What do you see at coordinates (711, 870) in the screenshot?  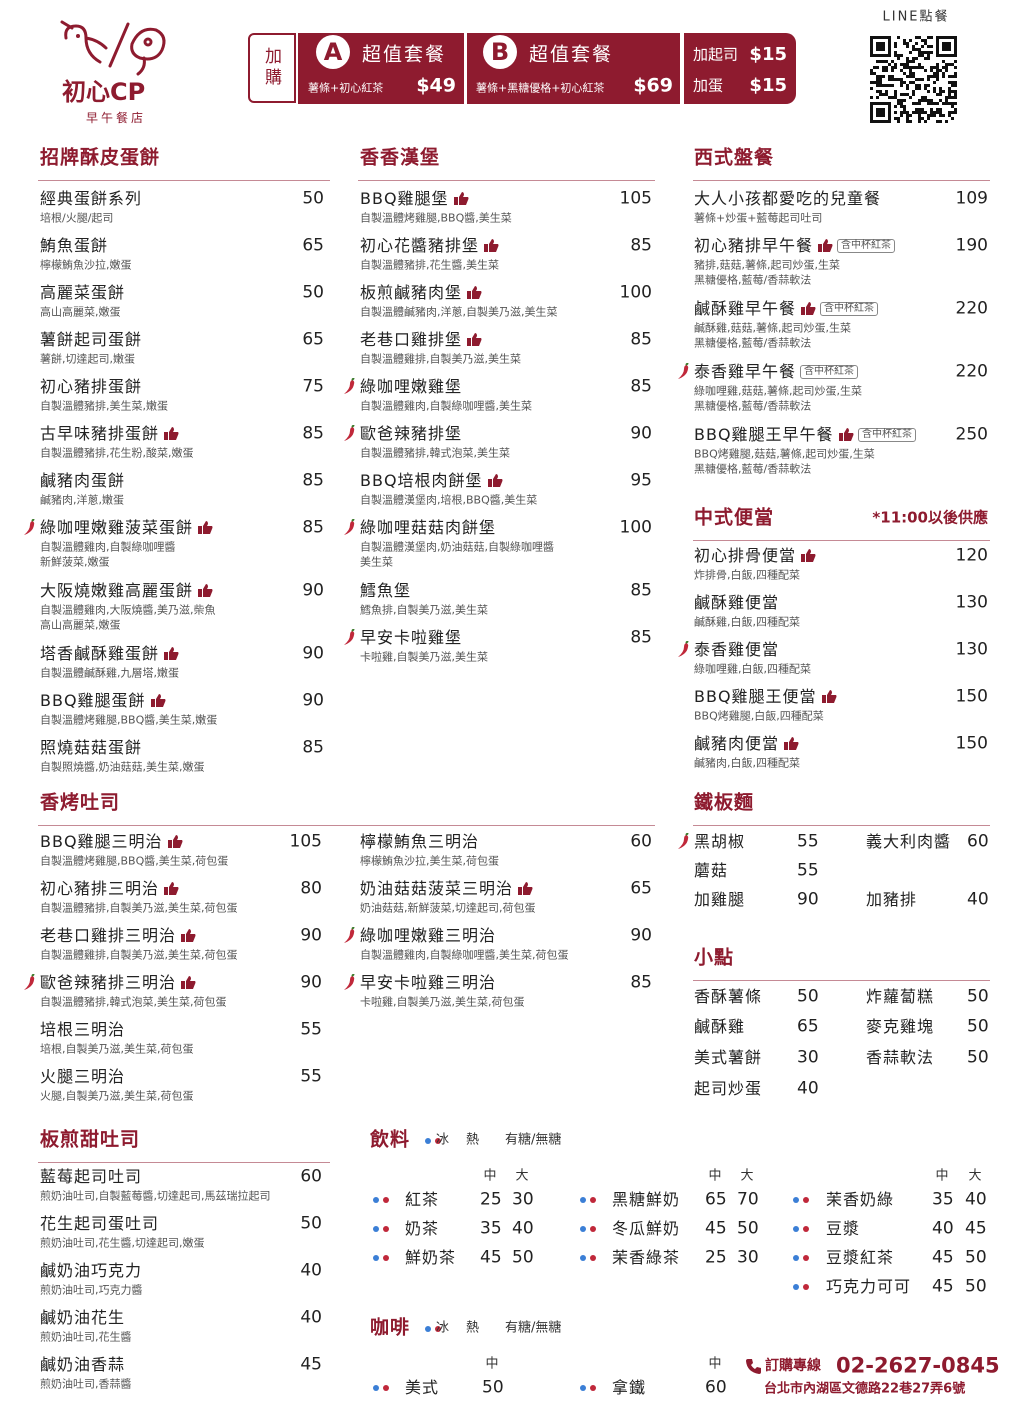 I see `item-name: 蘑菇` at bounding box center [711, 870].